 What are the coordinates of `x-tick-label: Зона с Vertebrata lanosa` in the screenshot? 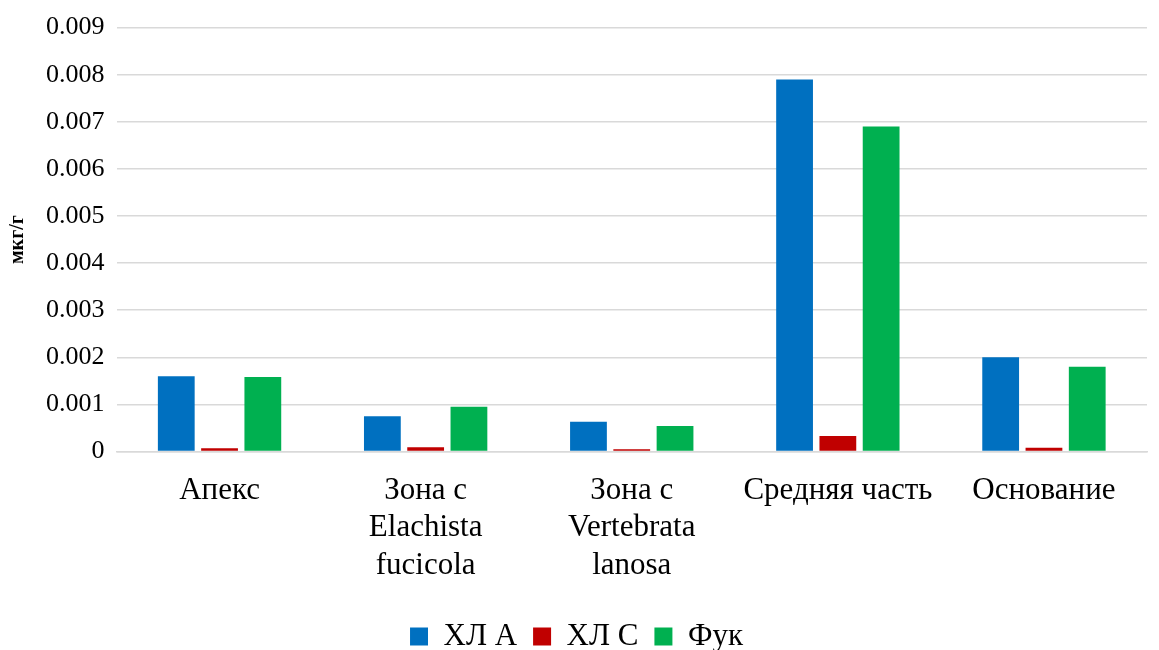 It's located at (632, 526).